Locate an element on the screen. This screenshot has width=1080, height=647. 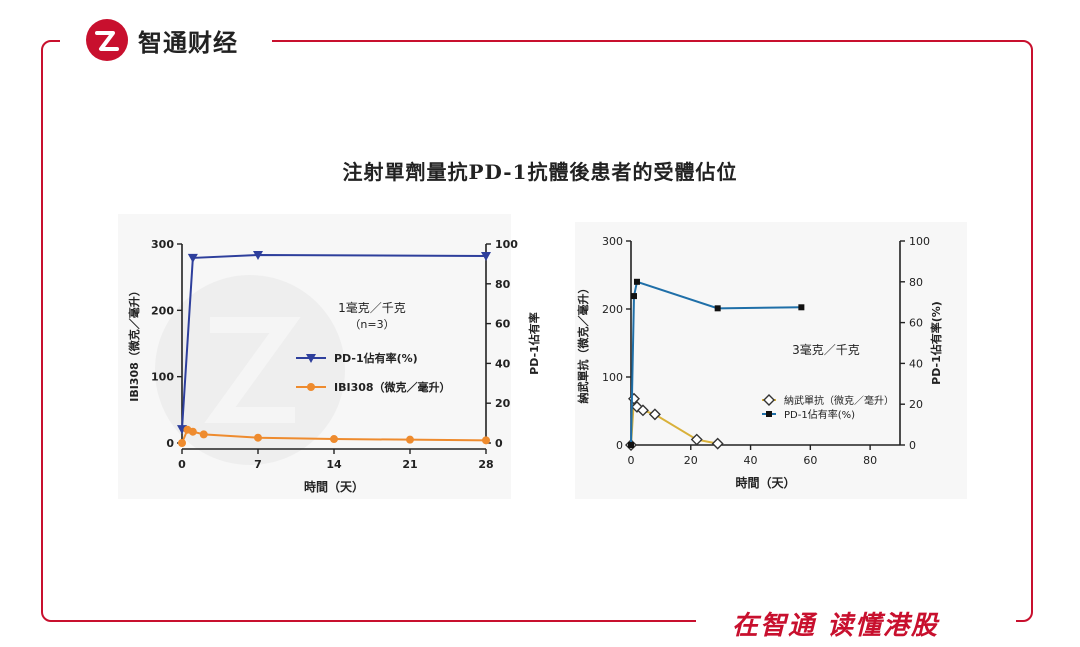
y-axis-left-label: IBI308（微克／毫升） is located at coordinates (134, 343).